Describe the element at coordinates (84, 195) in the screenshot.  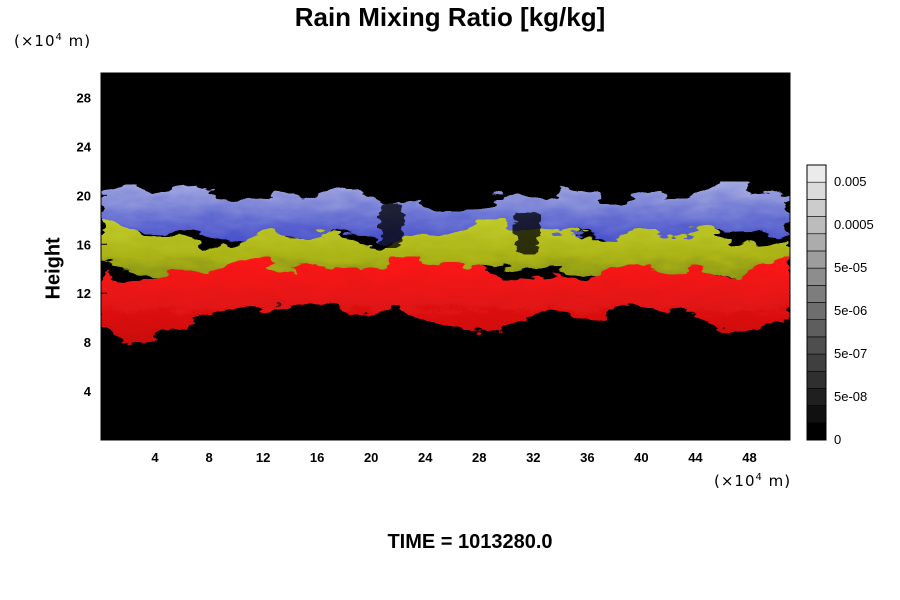
I see `y-tick-label: 20` at that location.